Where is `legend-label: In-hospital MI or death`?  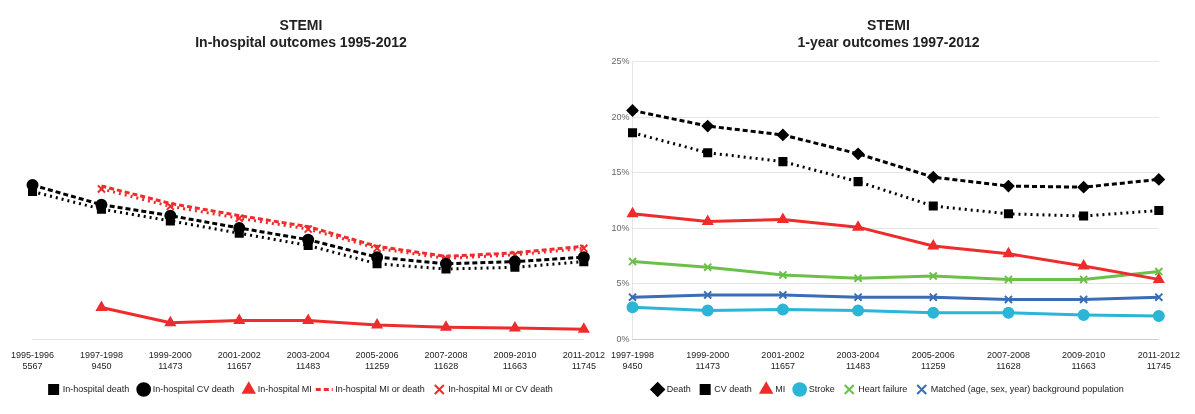 legend-label: In-hospital MI or death is located at coordinates (380, 388).